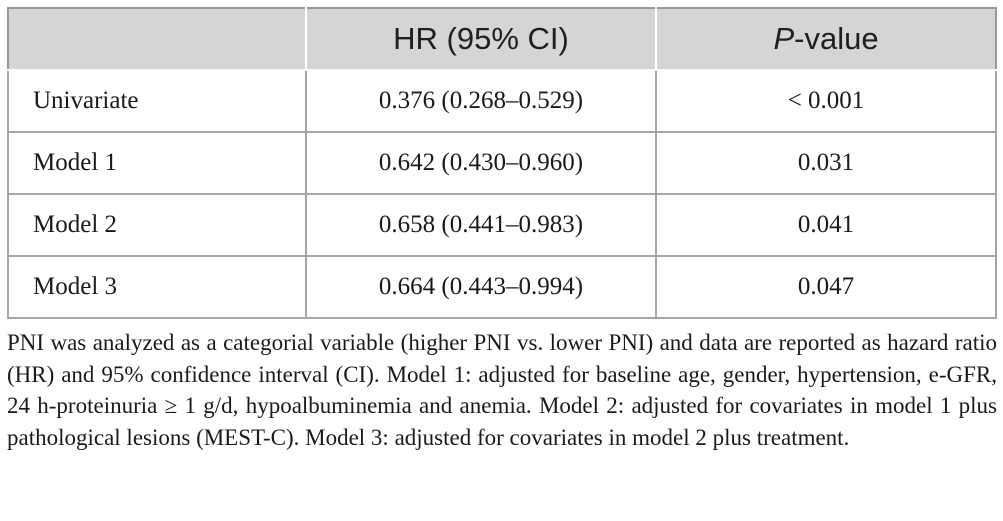  Describe the element at coordinates (826, 287) in the screenshot. I see `p-value: 0.047` at that location.